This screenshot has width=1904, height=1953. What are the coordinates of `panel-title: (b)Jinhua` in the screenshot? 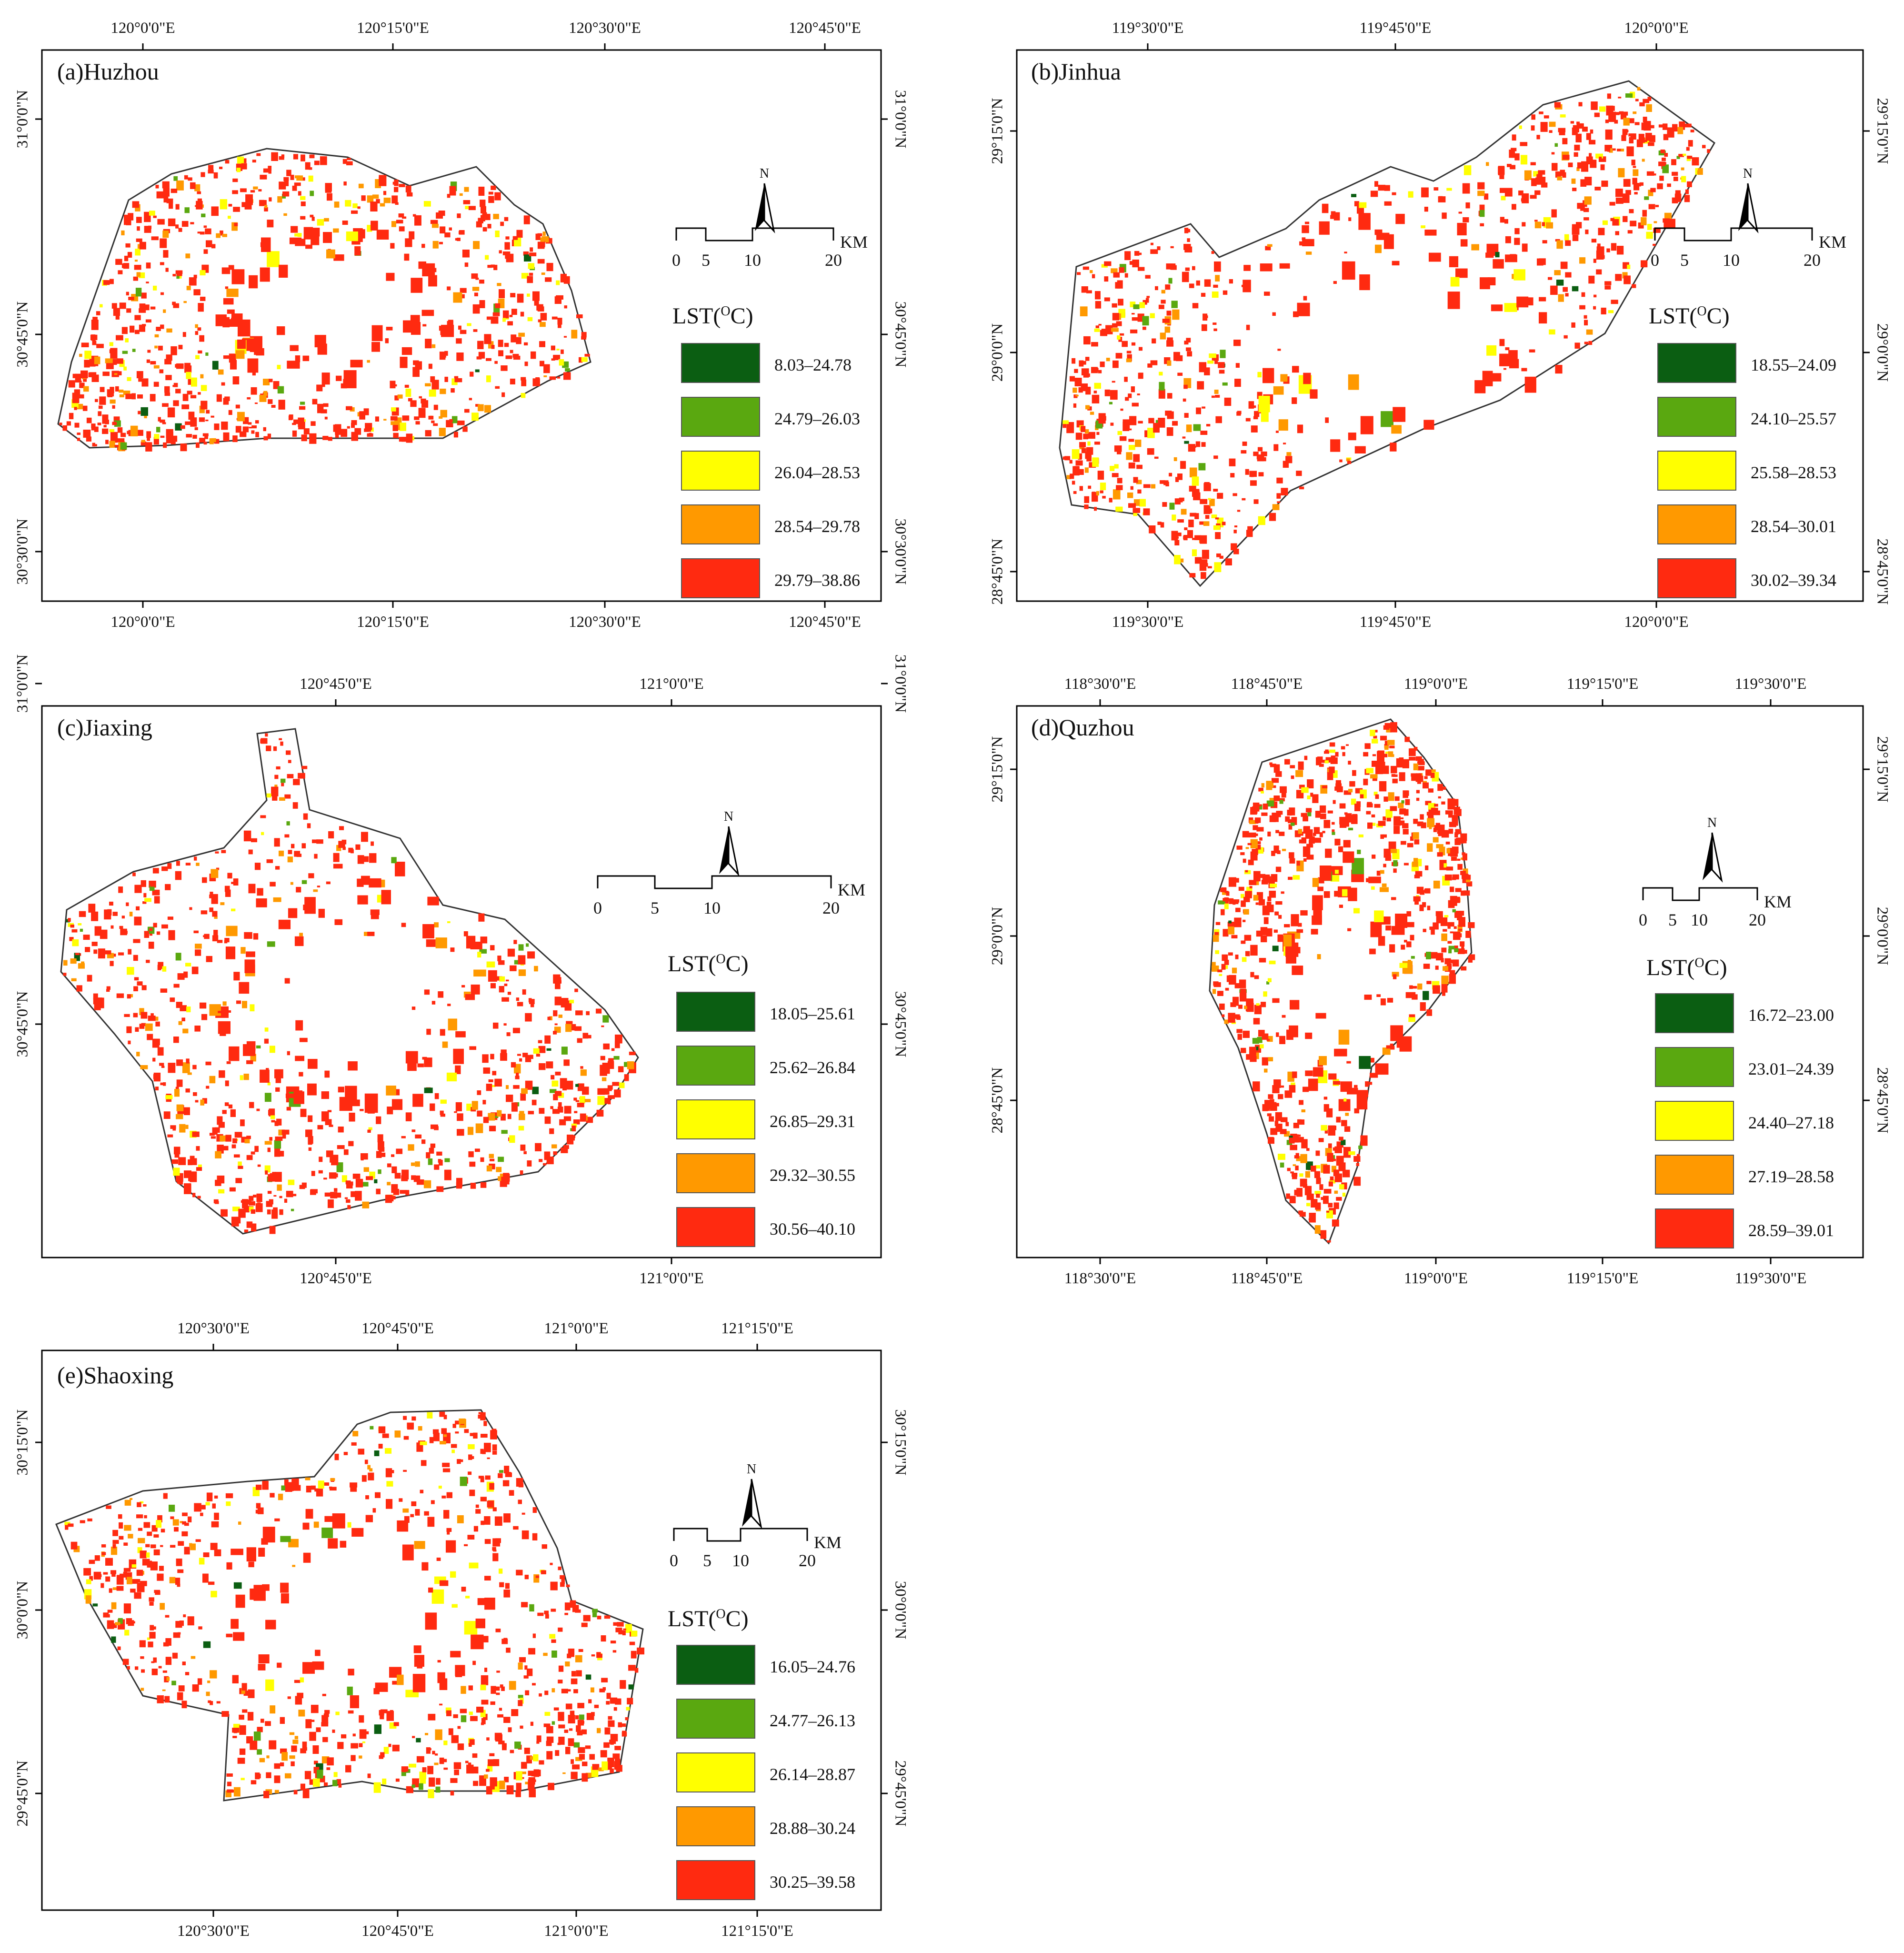 It's located at (1076, 71).